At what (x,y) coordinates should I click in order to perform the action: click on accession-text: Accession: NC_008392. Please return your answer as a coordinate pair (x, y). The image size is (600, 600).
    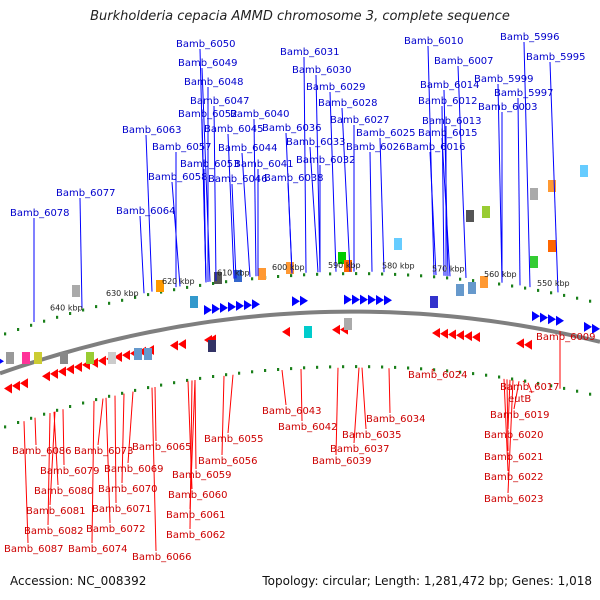
    Looking at the image, I should click on (78, 581).